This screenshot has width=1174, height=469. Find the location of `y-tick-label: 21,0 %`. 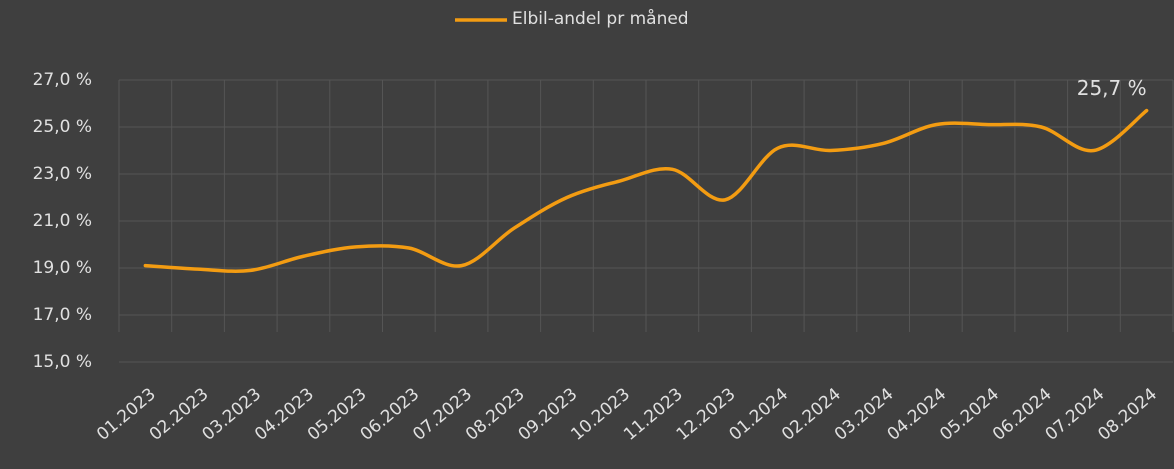

y-tick-label: 21,0 % is located at coordinates (62, 221).